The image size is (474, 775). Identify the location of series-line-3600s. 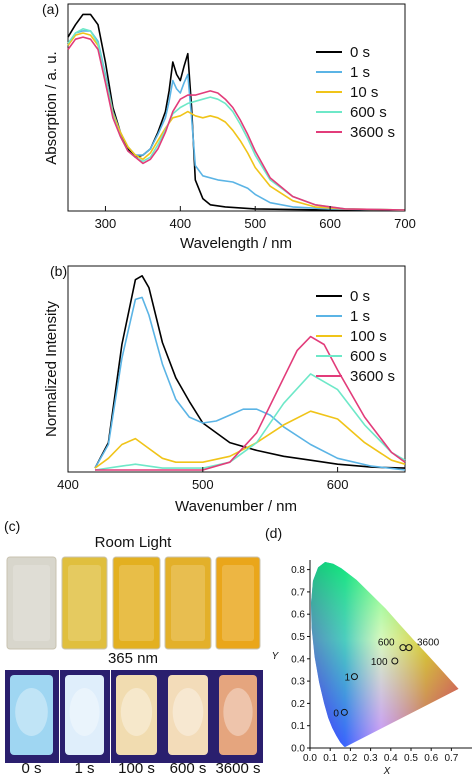
(250, 403).